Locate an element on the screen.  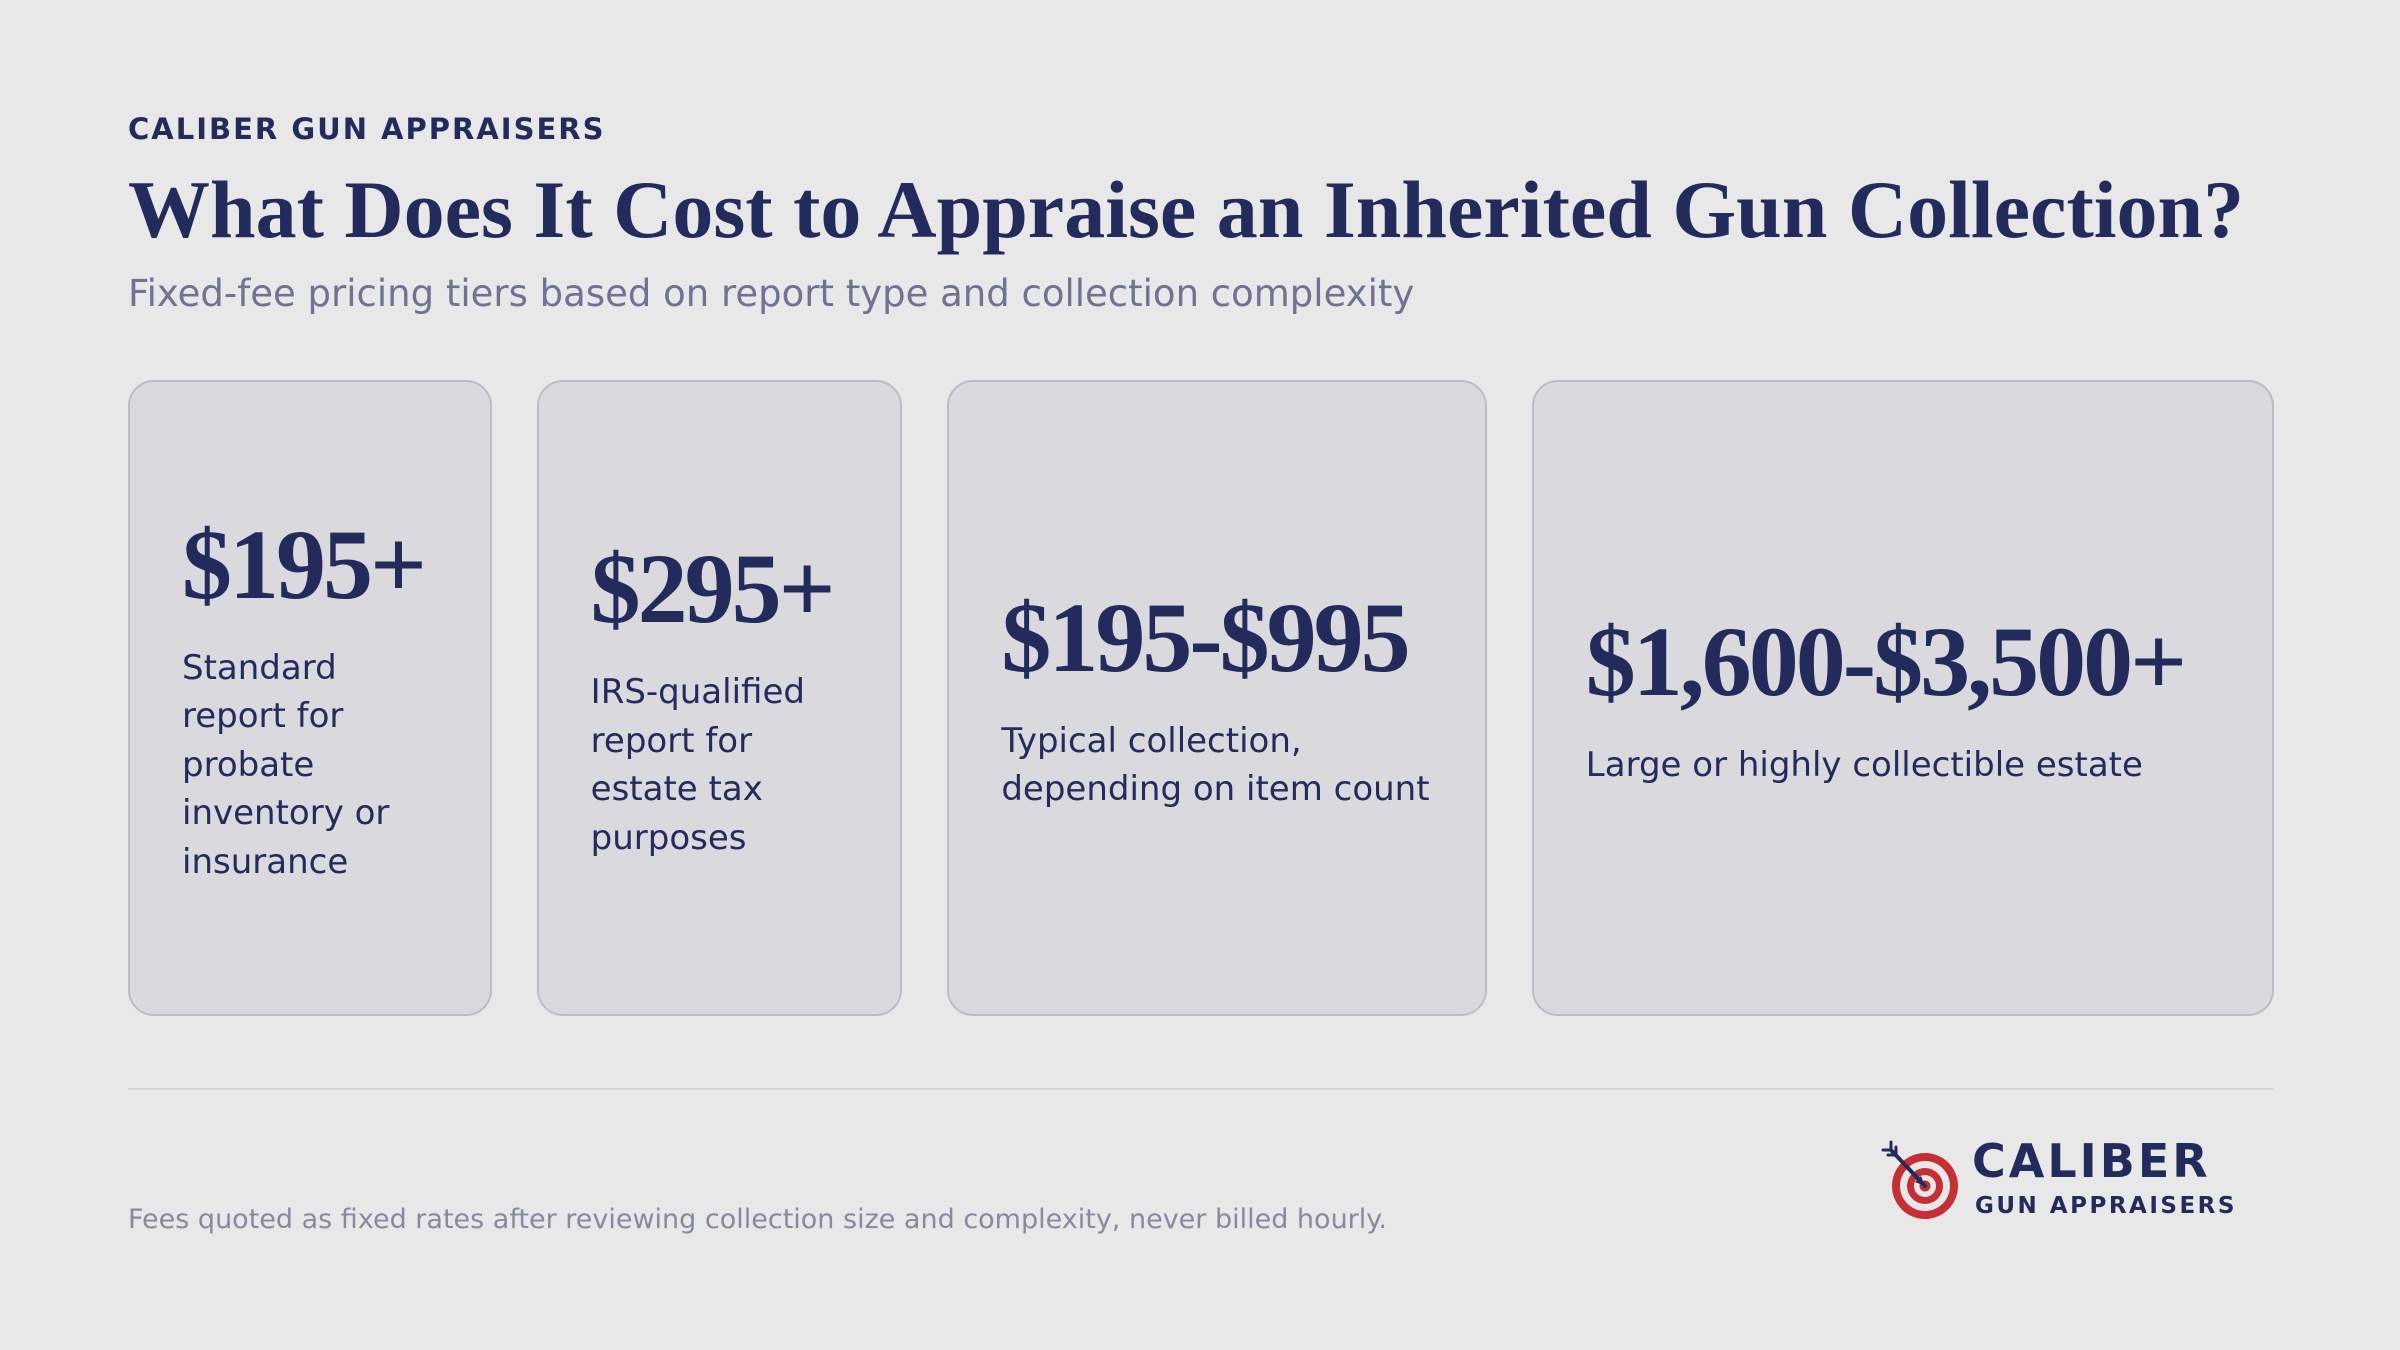
tier-price: $1,600-$3,500+ is located at coordinates (1886, 661).